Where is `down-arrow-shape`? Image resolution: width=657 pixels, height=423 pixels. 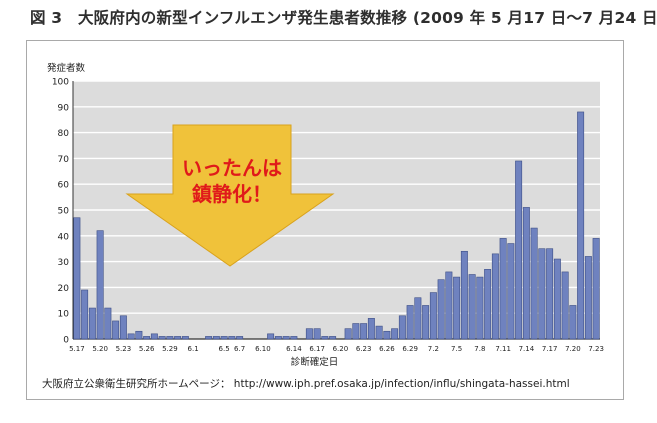
down-arrow-shape is located at coordinates (230, 195).